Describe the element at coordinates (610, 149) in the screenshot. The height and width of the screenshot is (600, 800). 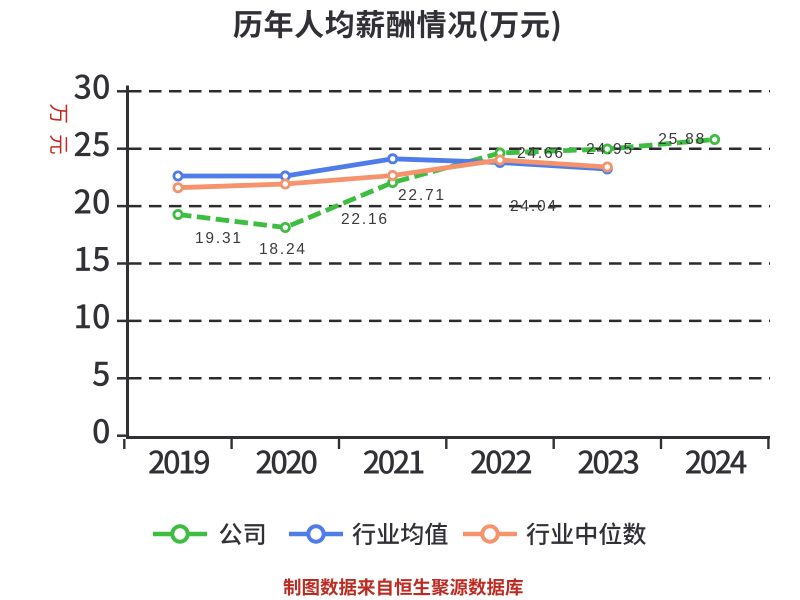
I see `svg-text: 24.95` at that location.